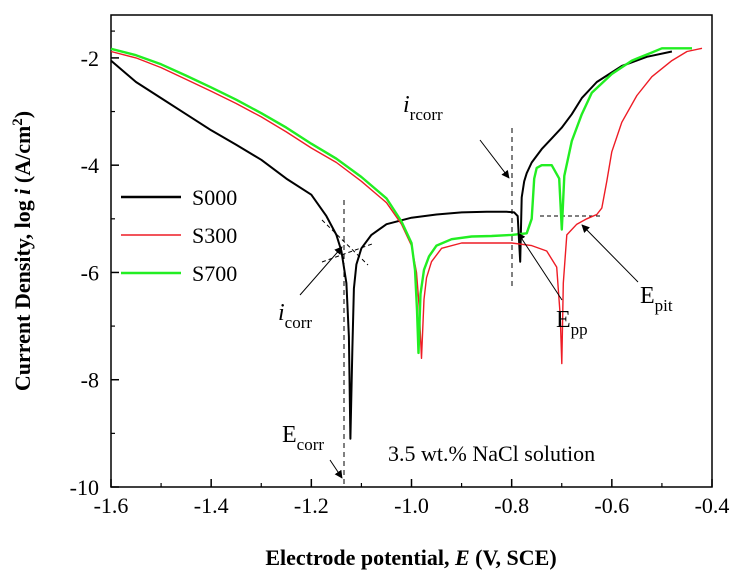  I want to click on annotation-epp: Epp, so click(552, 285).